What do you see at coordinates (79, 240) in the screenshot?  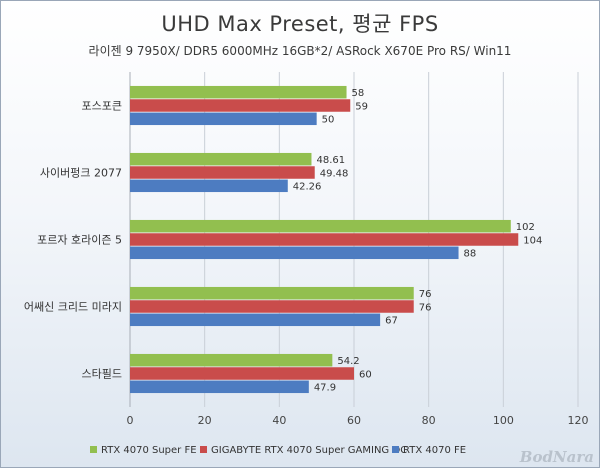 I see `category-label: 포르자 호라이즌 5` at bounding box center [79, 240].